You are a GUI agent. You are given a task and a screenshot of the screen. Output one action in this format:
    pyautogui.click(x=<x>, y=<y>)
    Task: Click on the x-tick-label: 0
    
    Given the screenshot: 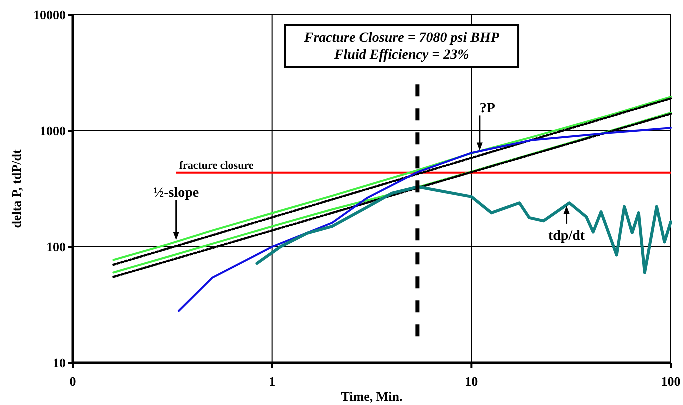 What is the action you would take?
    pyautogui.click(x=73, y=381)
    